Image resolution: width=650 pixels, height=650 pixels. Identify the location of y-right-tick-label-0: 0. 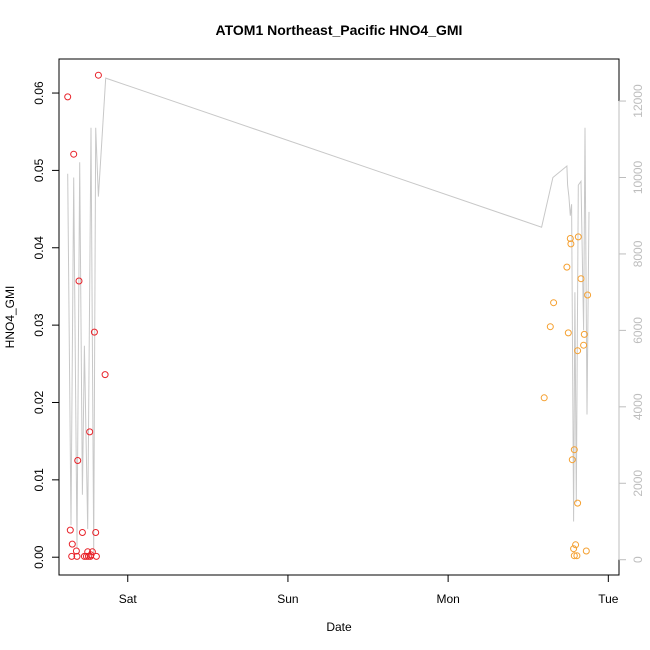
(638, 559).